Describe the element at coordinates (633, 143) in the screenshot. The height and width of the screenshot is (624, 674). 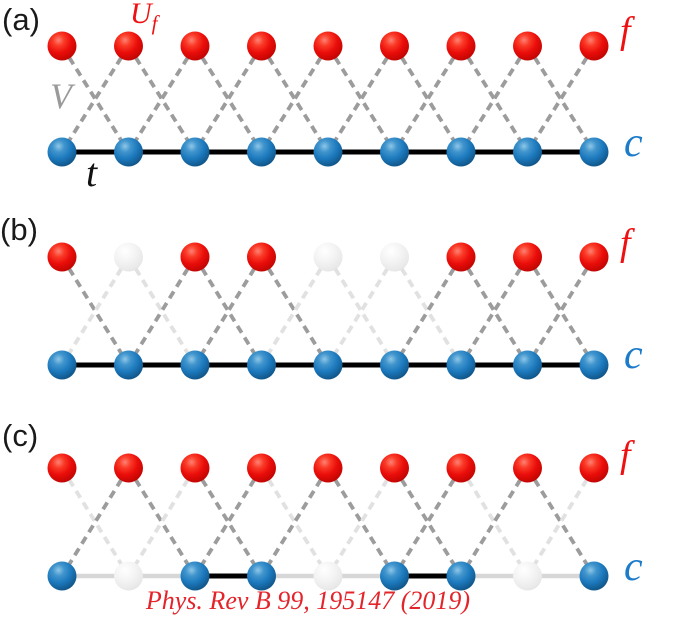
I see `c-orbital-label-a: c` at that location.